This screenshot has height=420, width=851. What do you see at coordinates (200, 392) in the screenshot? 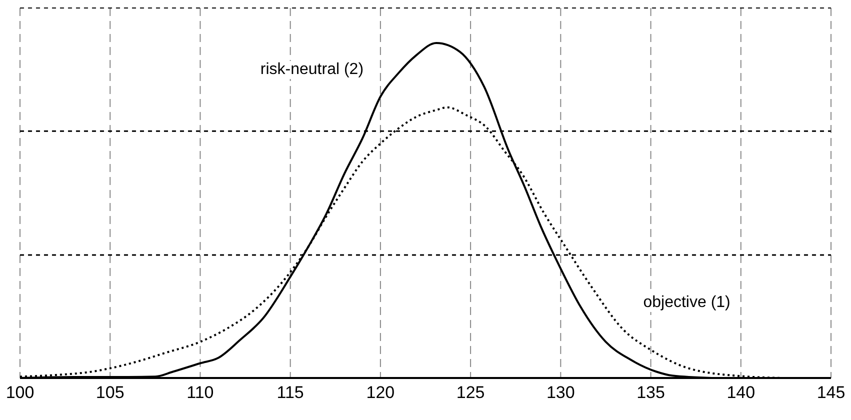
I see `x-tick-label: 110` at bounding box center [200, 392].